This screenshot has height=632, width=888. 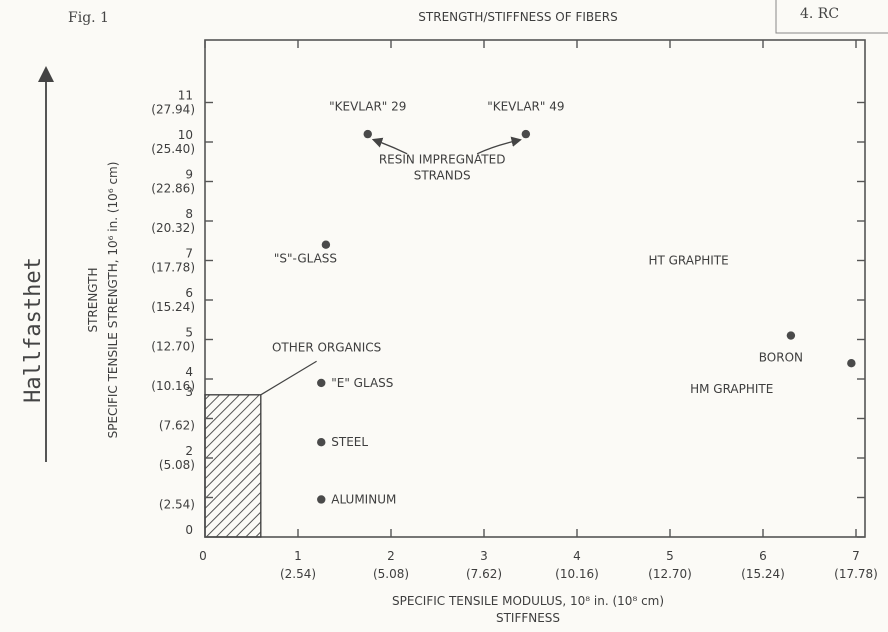 I want to click on point-label: HM GRAPHITE, so click(x=731, y=389).